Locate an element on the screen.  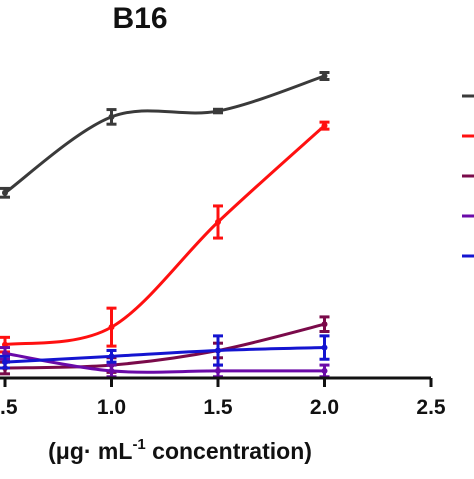
legend is located at coordinates (468, 176).